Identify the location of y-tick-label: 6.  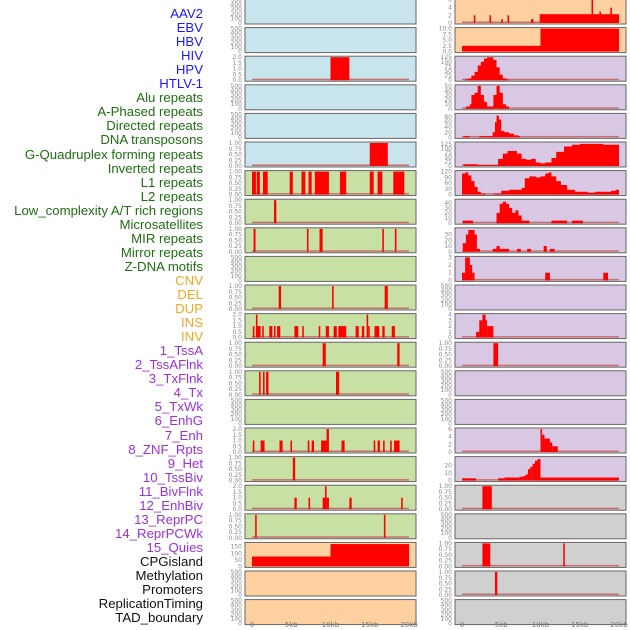
(450, 429).